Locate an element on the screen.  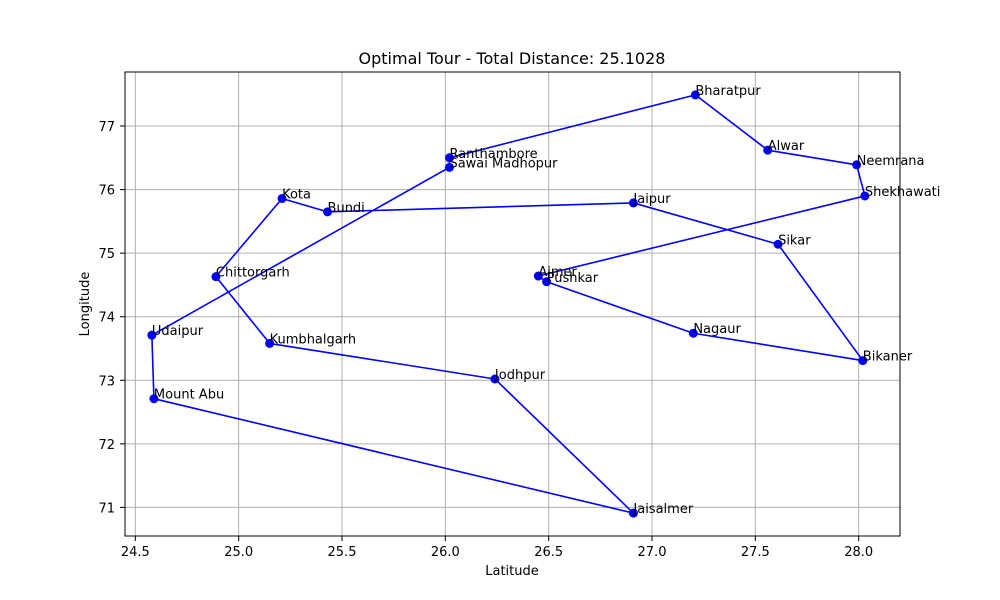
city-label: Neemrana is located at coordinates (891, 161).